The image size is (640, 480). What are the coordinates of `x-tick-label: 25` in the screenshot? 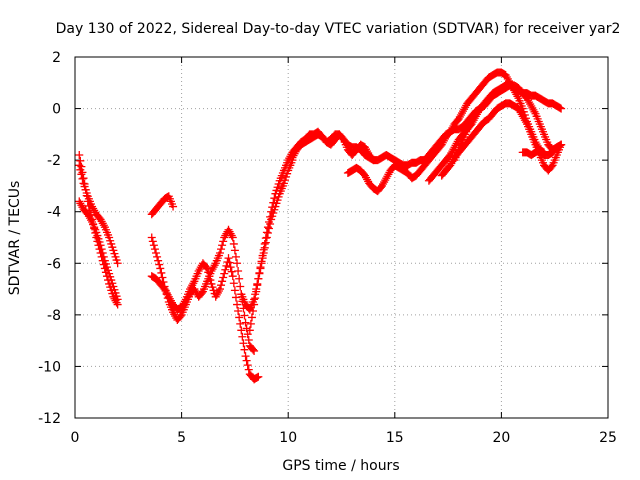 It's located at (608, 438).